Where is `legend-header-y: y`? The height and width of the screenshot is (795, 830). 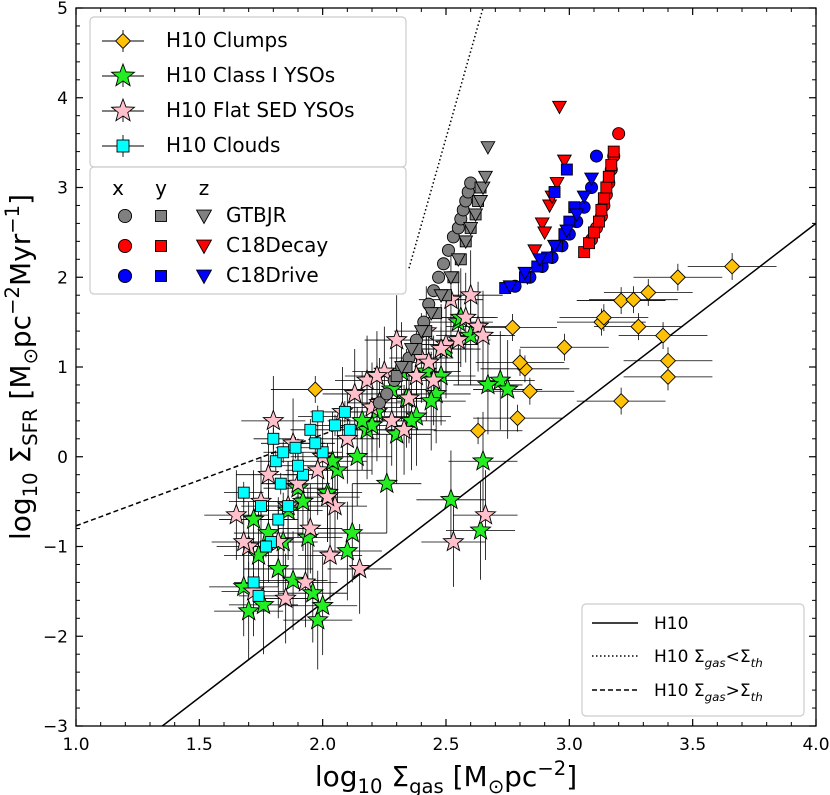 legend-header-y: y is located at coordinates (161, 188).